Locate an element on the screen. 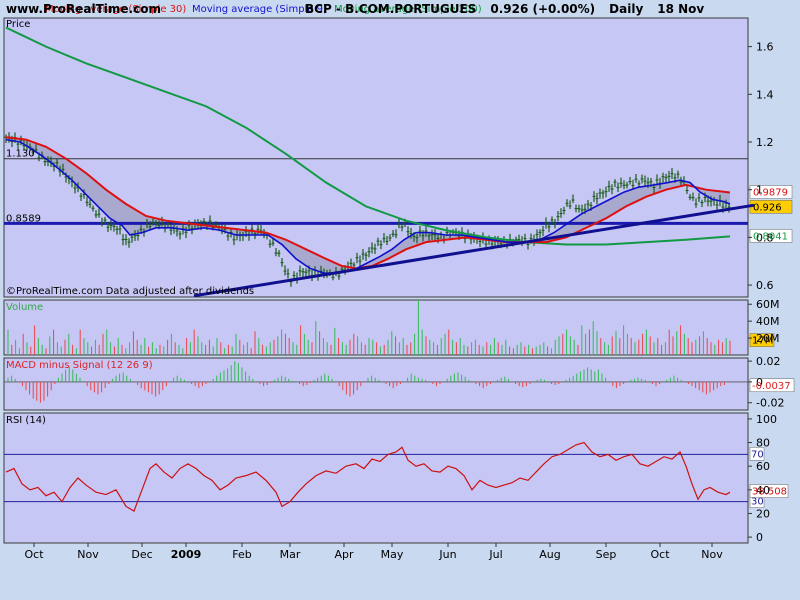  rsi-level-box is located at coordinates (757, 454).